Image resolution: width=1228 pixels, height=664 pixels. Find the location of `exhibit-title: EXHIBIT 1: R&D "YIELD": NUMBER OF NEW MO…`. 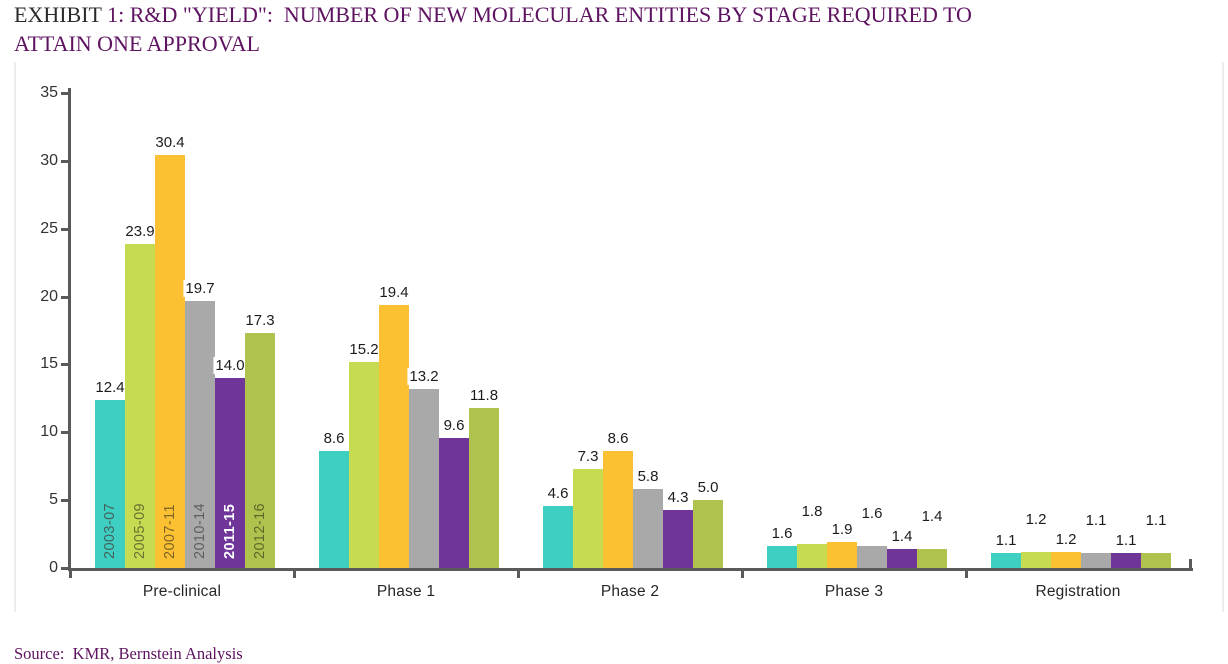

exhibit-title: EXHIBIT 1: R&D "YIELD": NUMBER OF NEW MO… is located at coordinates (603, 29).